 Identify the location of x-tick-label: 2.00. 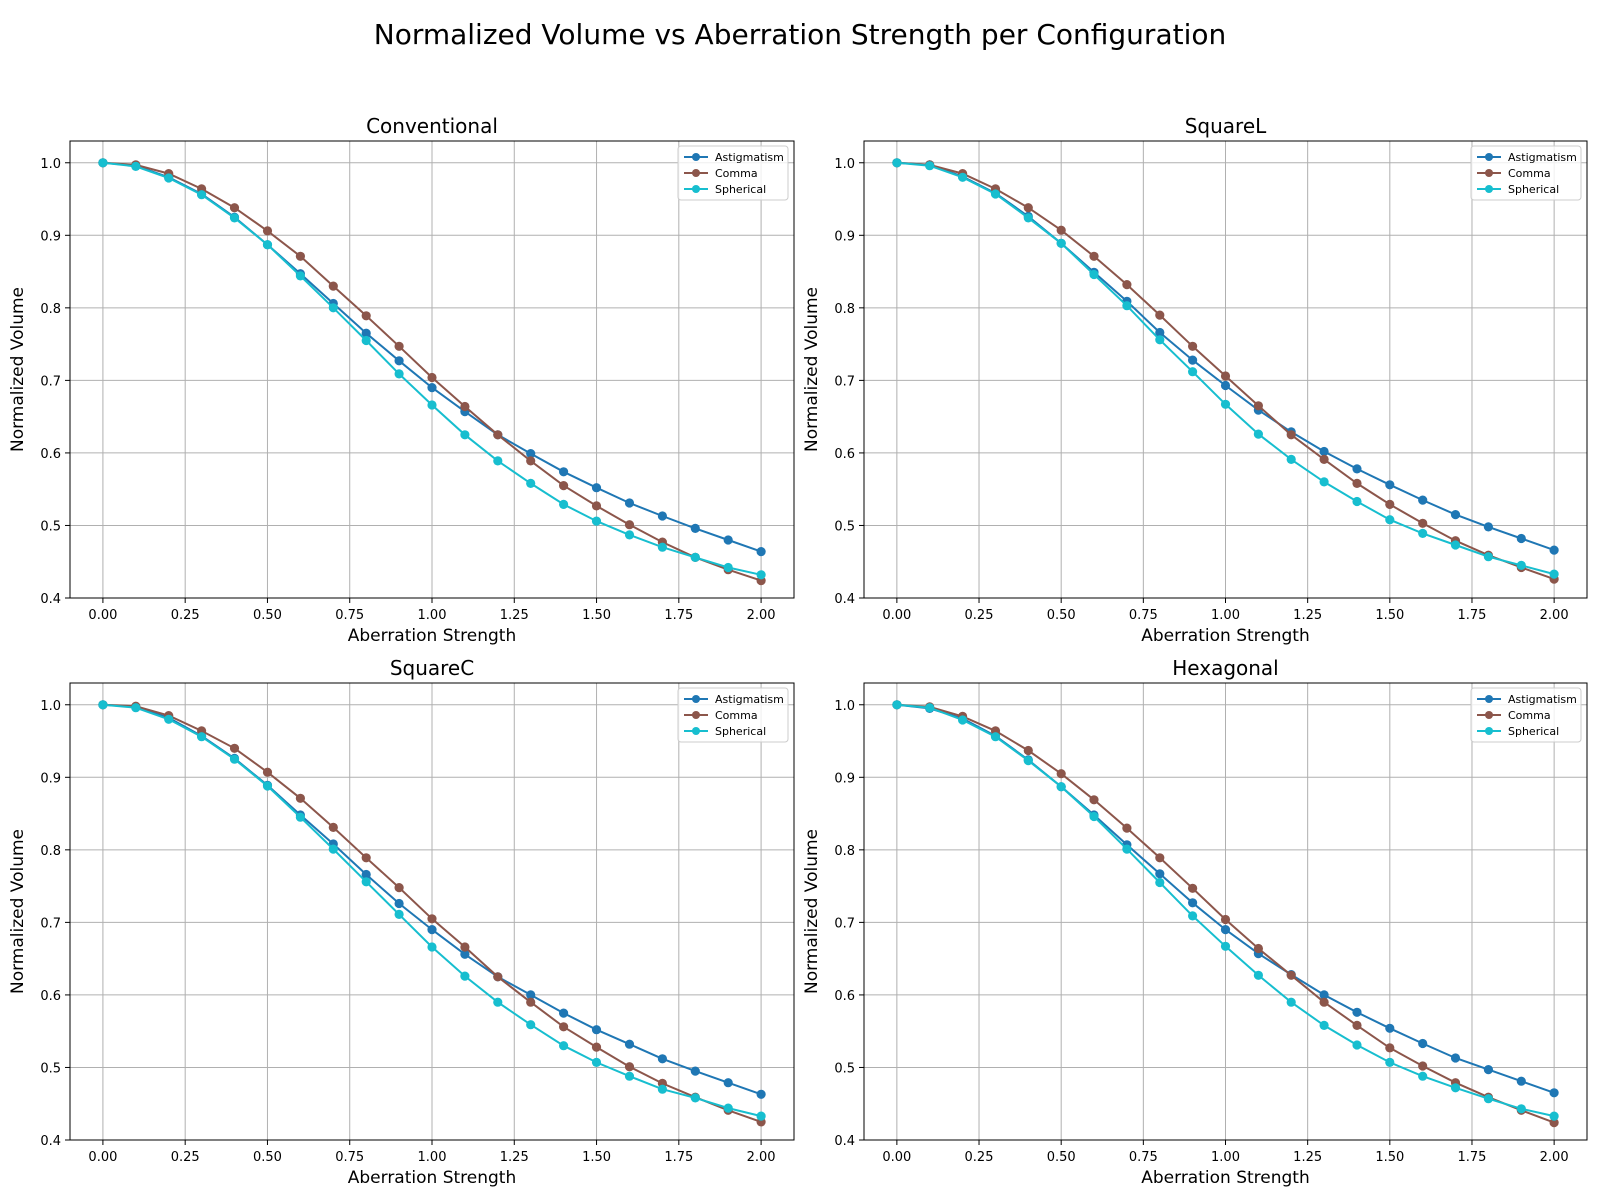
(1554, 1157).